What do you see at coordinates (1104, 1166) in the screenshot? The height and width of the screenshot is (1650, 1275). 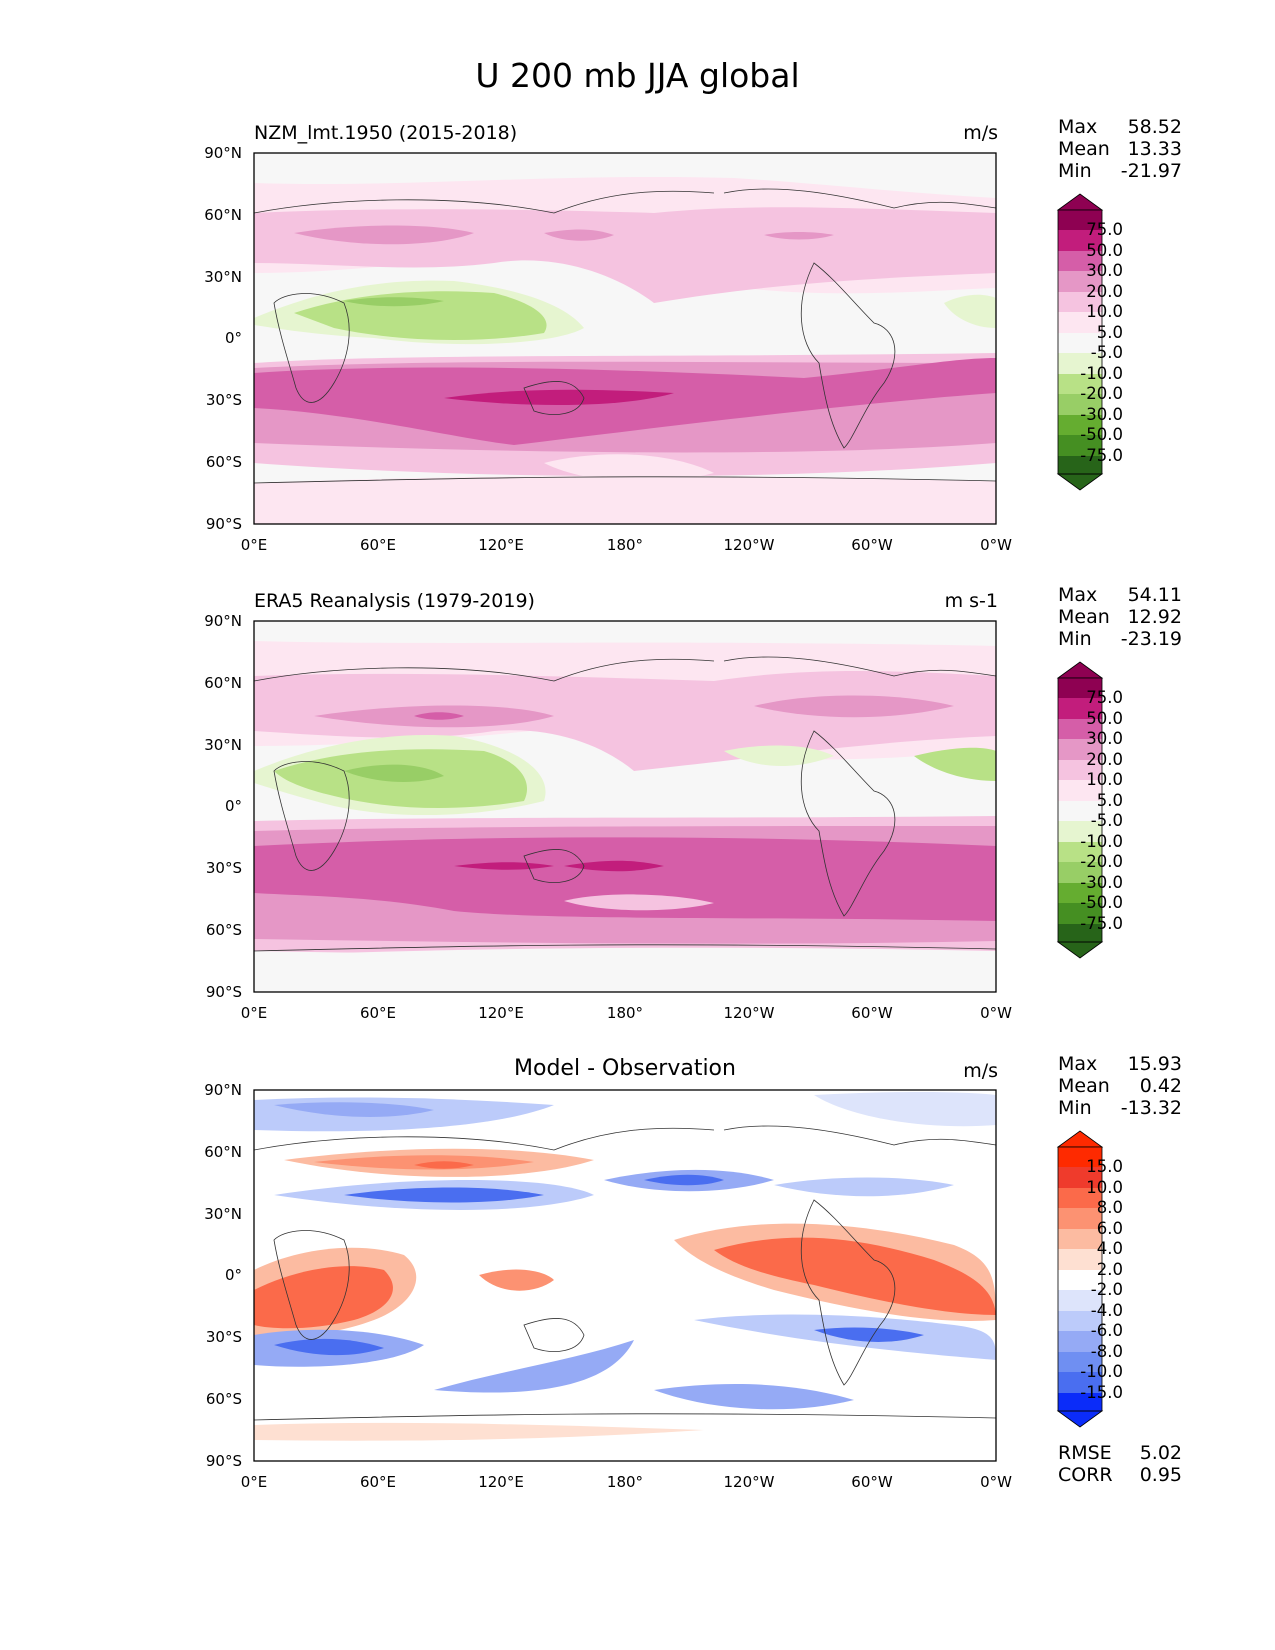 I see `panel-3-cb-label-0: 15.0` at bounding box center [1104, 1166].